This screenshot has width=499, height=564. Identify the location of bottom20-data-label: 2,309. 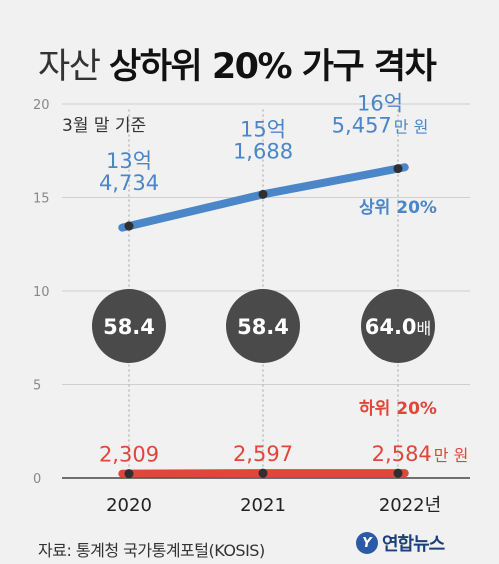
(129, 455).